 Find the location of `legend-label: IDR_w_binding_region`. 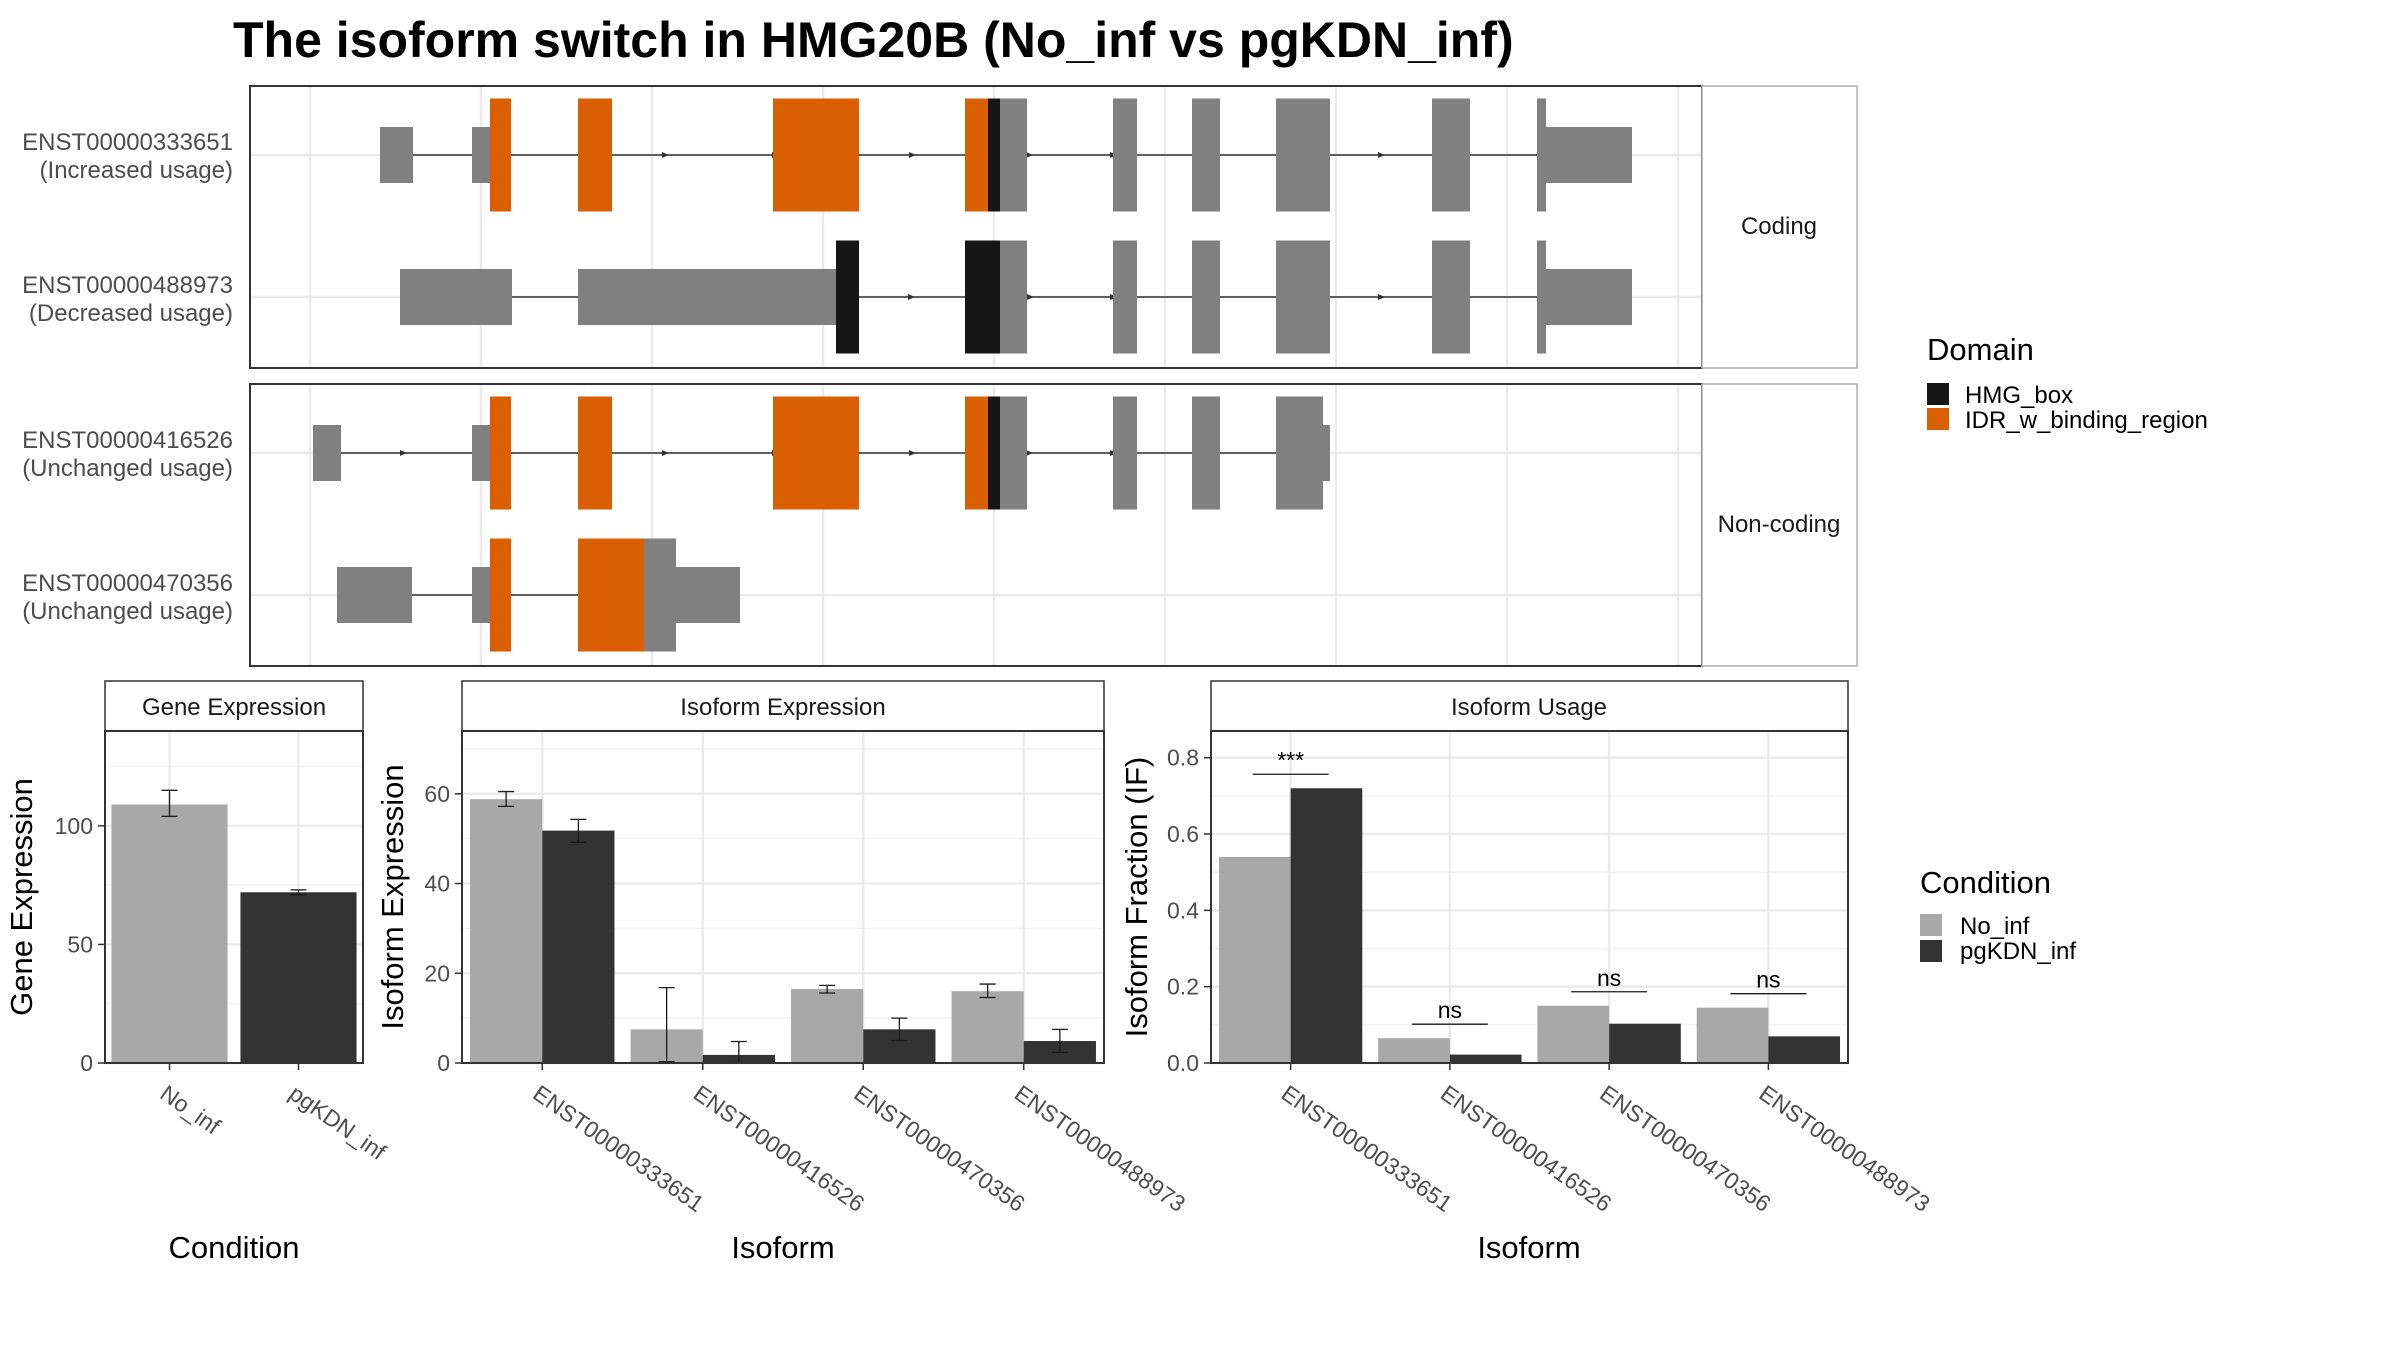

legend-label: IDR_w_binding_region is located at coordinates (2086, 420).